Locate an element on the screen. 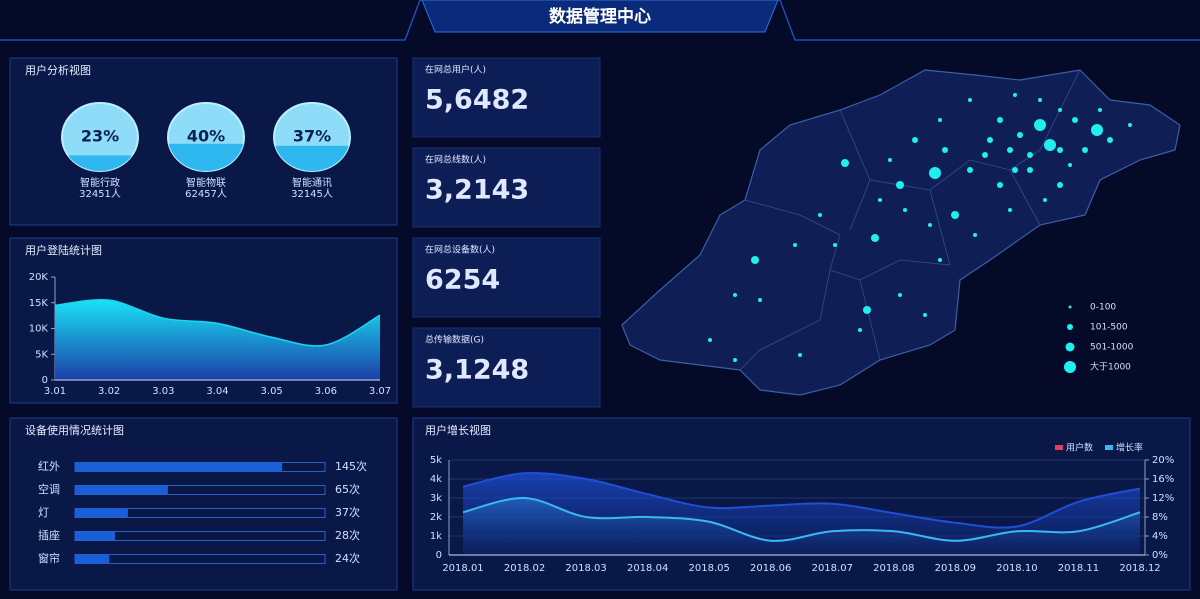 This screenshot has width=1200, height=599. bar-value: 24次 is located at coordinates (347, 558).